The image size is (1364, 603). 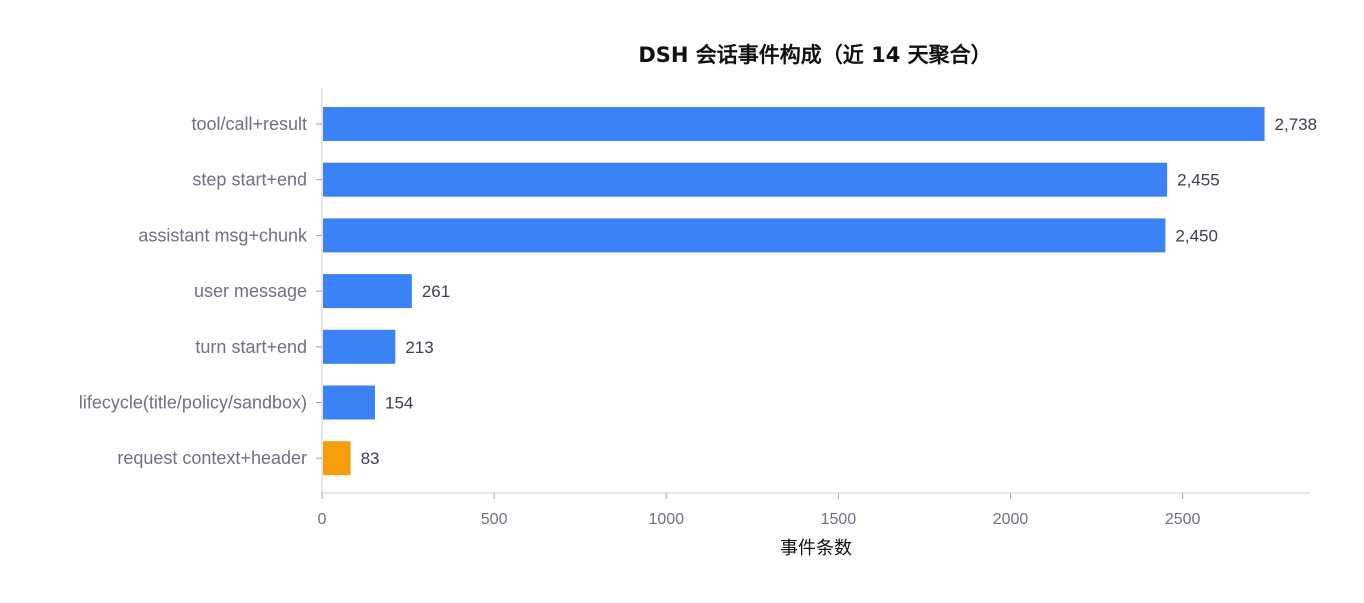 I want to click on x-tick-label-0: 0, so click(x=322, y=519).